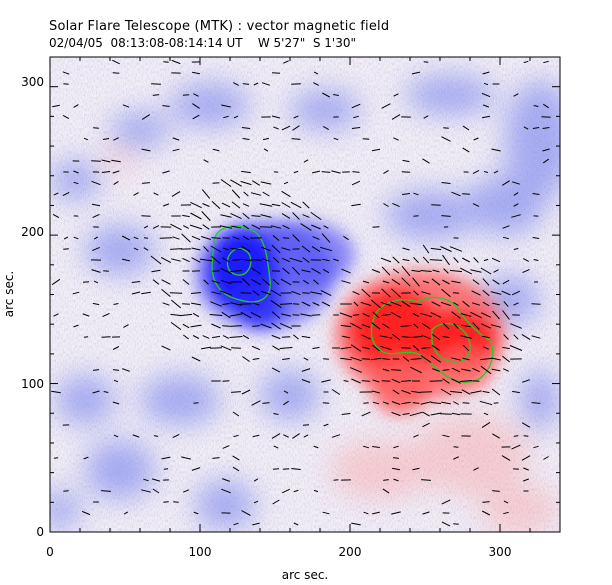 Image resolution: width=612 pixels, height=585 pixels. I want to click on x-axis-tick-labels: 0 100 200 300, so click(278, 552).